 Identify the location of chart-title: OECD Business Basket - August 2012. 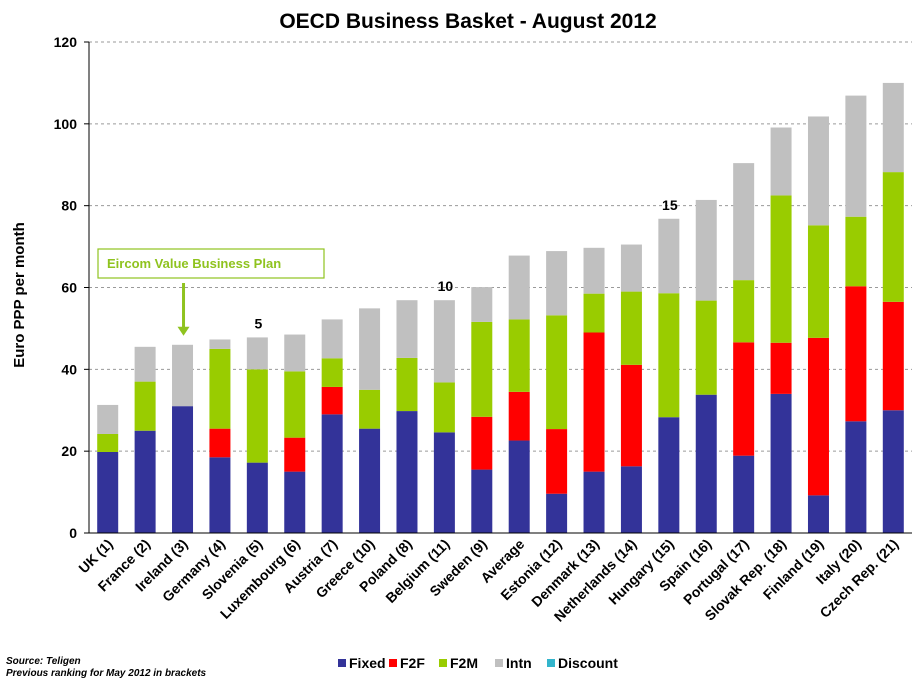
(467, 21).